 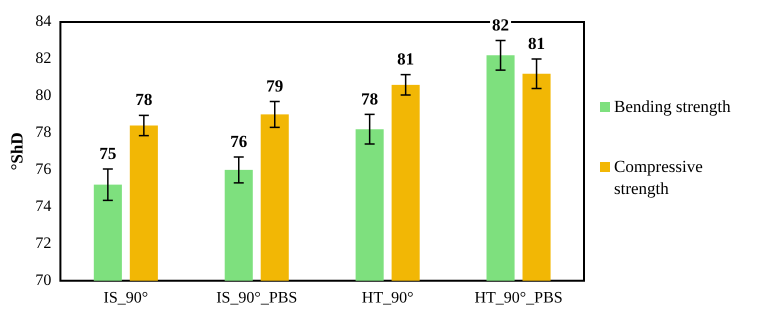 What do you see at coordinates (43, 21) in the screenshot?
I see `y-tick-label: 84` at bounding box center [43, 21].